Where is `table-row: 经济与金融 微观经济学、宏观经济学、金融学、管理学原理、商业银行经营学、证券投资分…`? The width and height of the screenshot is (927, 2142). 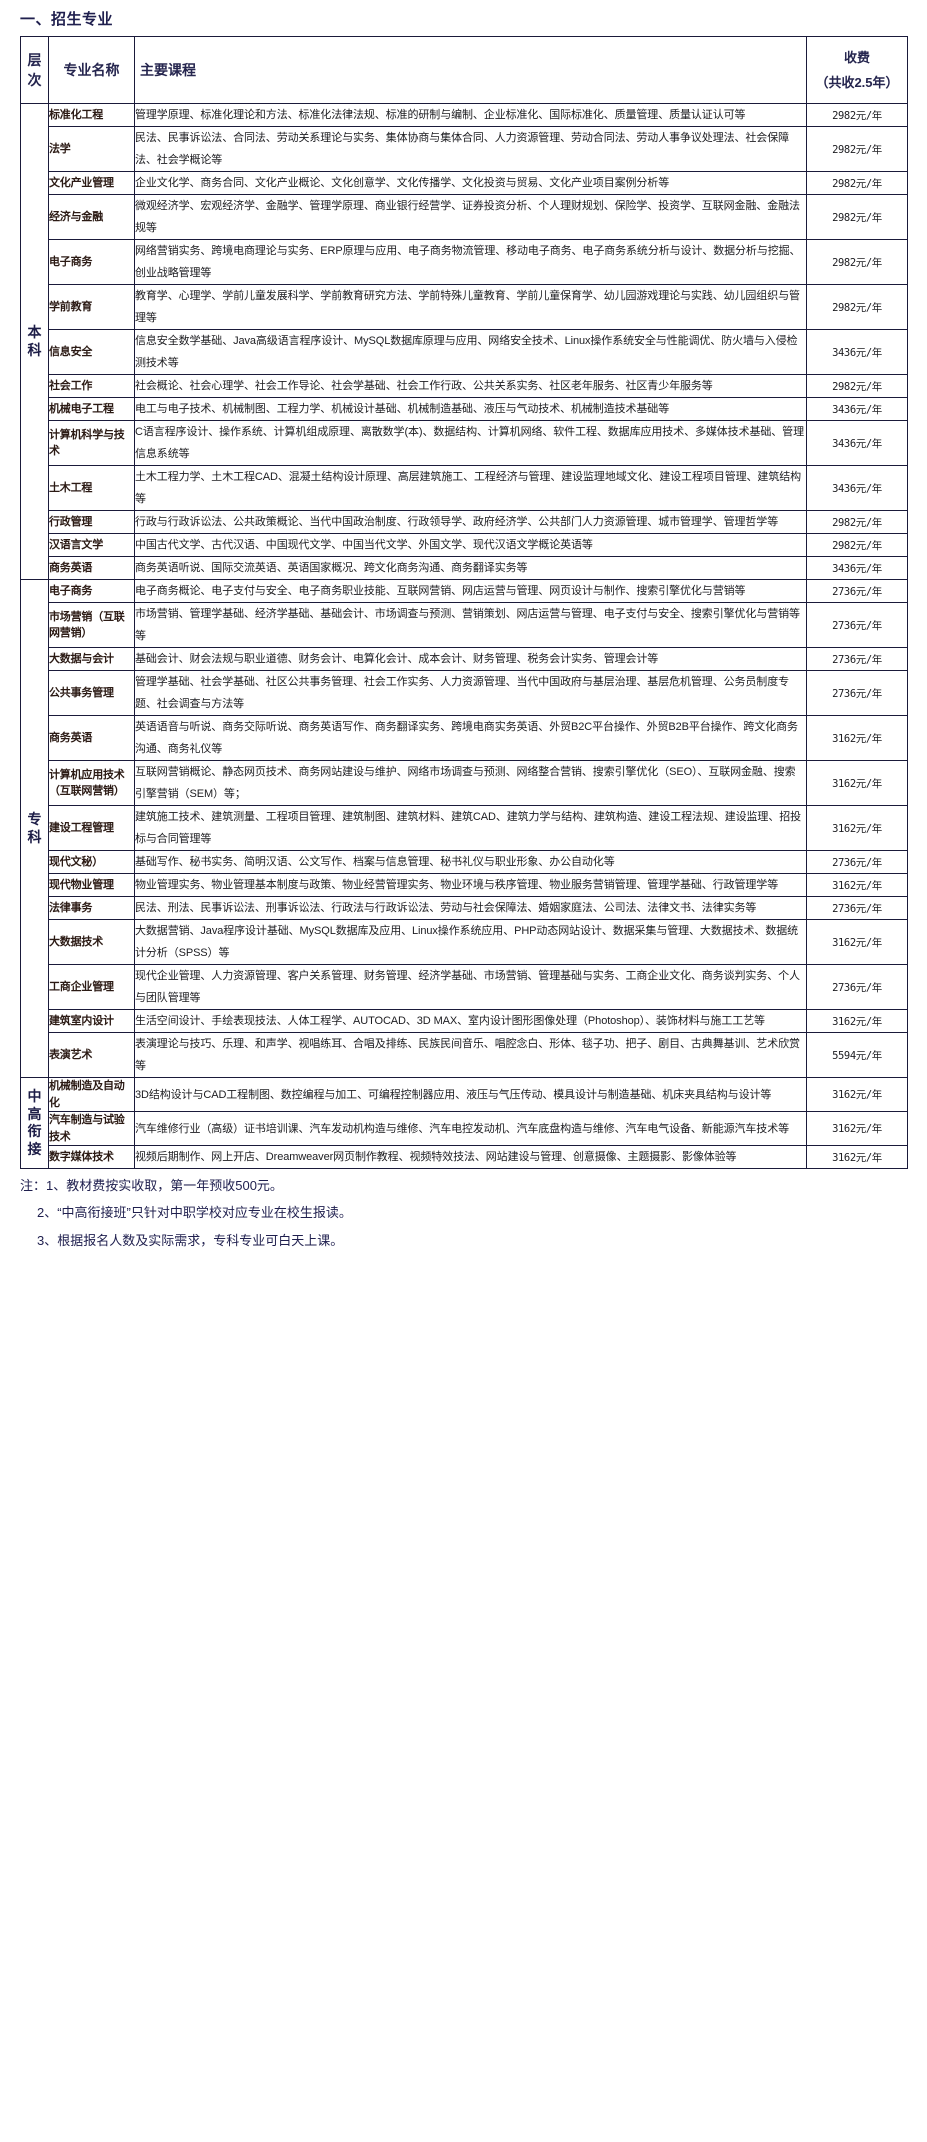 table-row: 经济与金融 微观经济学、宏观经济学、金融学、管理学原理、商业银行经营学、证券投资分… is located at coordinates (464, 217).